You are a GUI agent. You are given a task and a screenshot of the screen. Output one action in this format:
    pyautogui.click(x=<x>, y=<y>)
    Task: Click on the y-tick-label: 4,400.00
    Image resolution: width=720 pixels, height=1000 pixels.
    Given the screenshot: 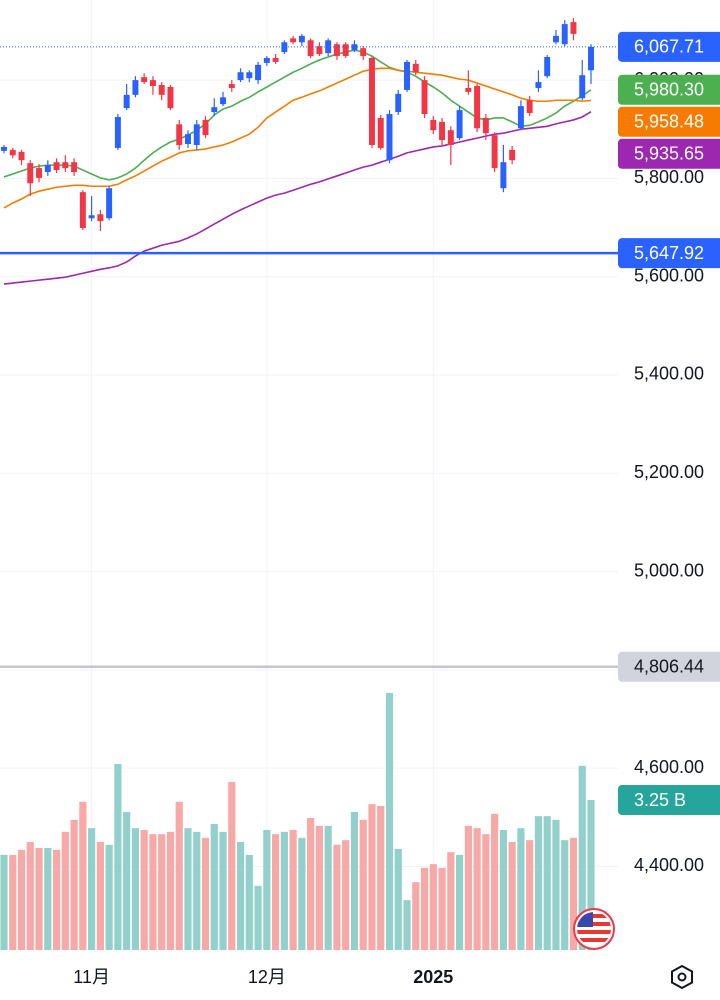 What is the action you would take?
    pyautogui.click(x=669, y=865)
    